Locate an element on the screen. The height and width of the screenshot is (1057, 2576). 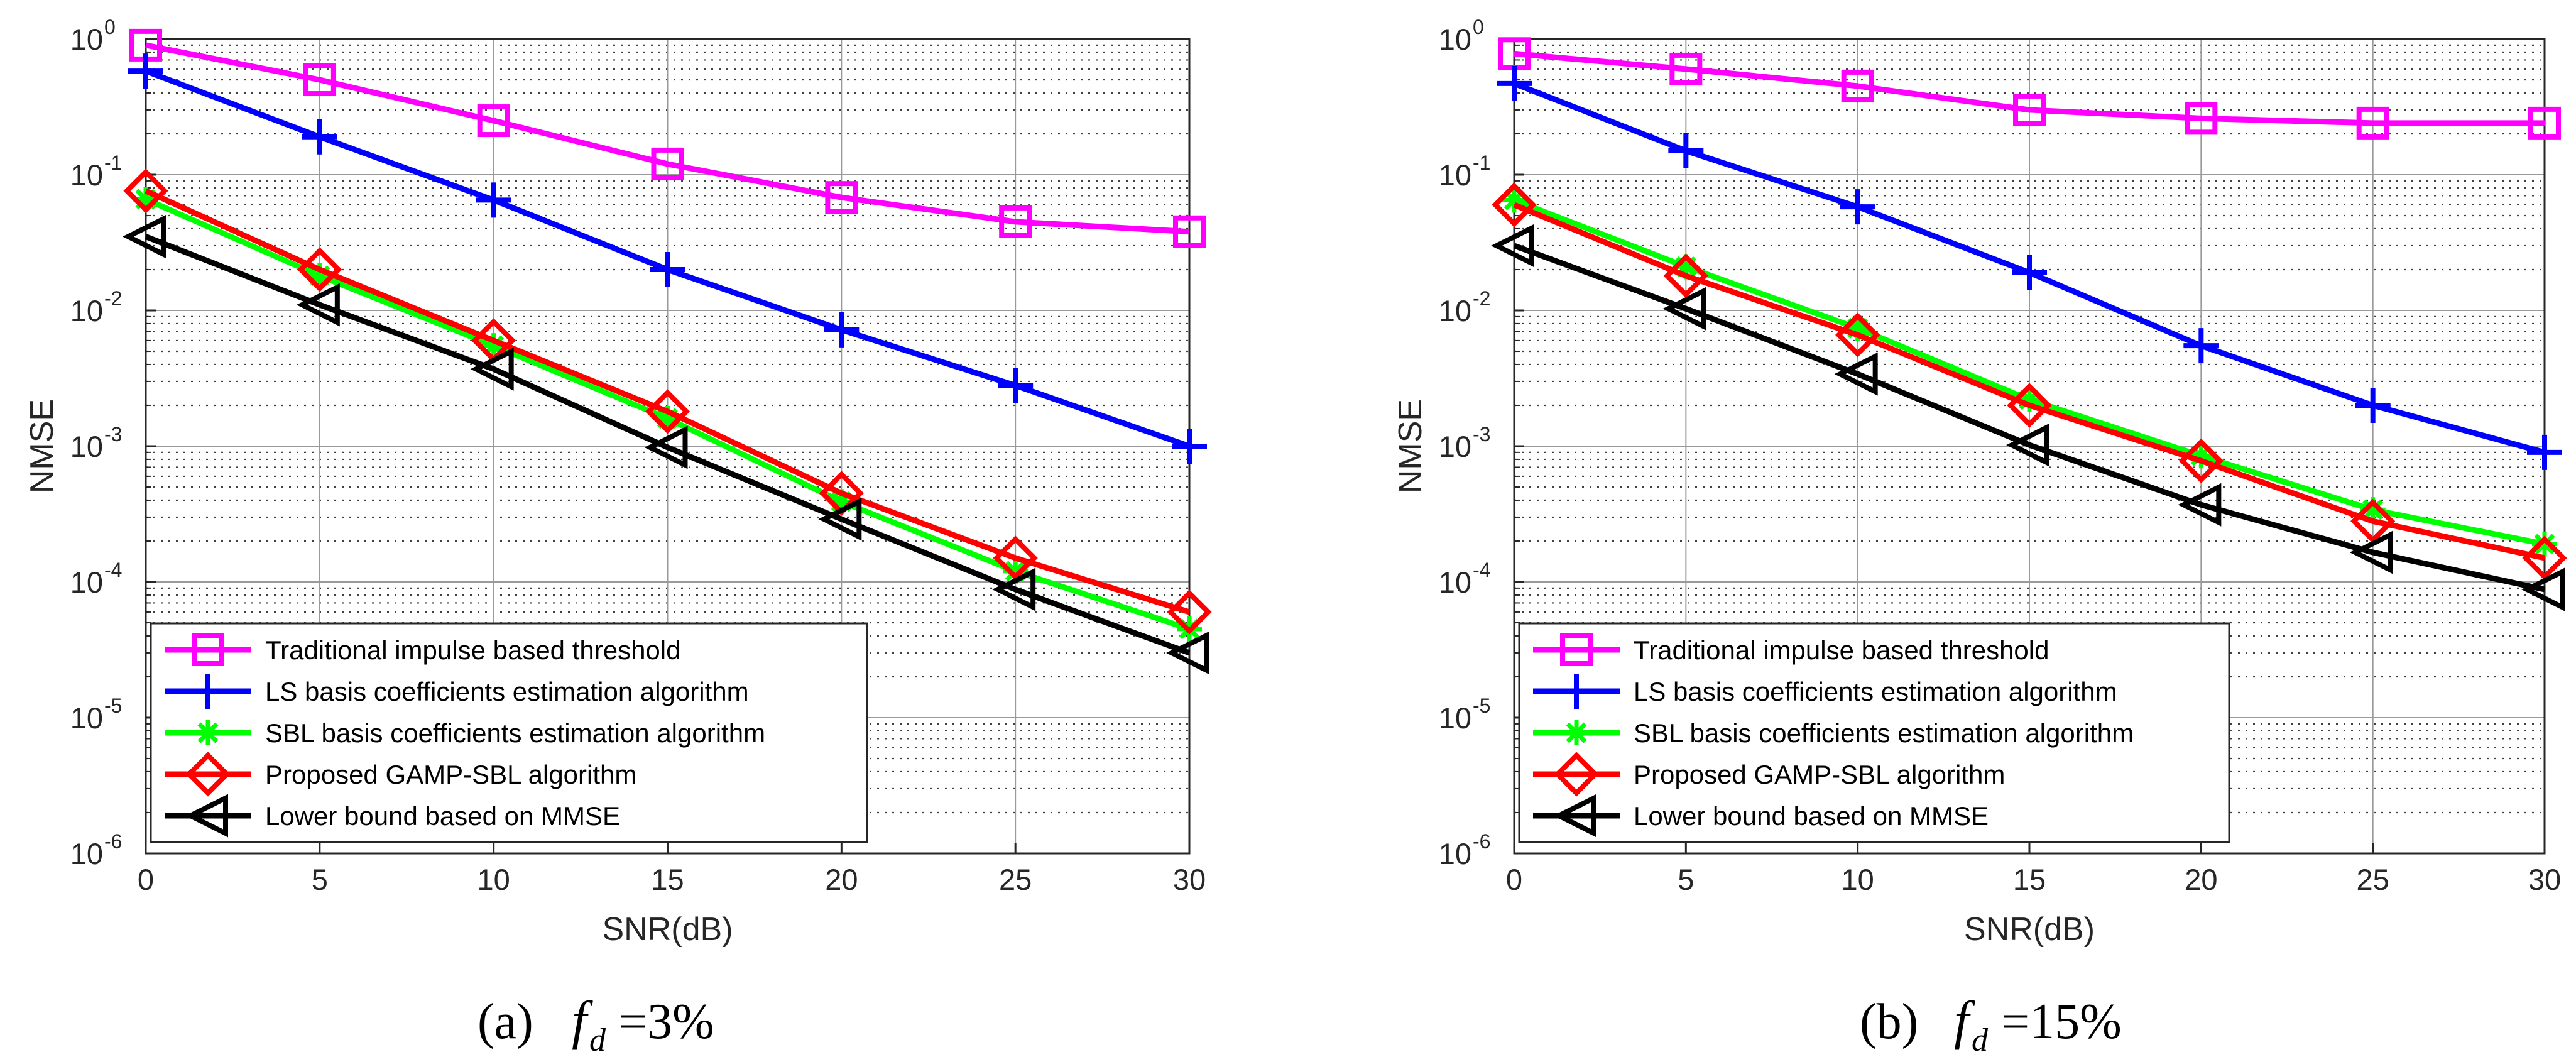
legend-marker-asterisk is located at coordinates (1577, 732).